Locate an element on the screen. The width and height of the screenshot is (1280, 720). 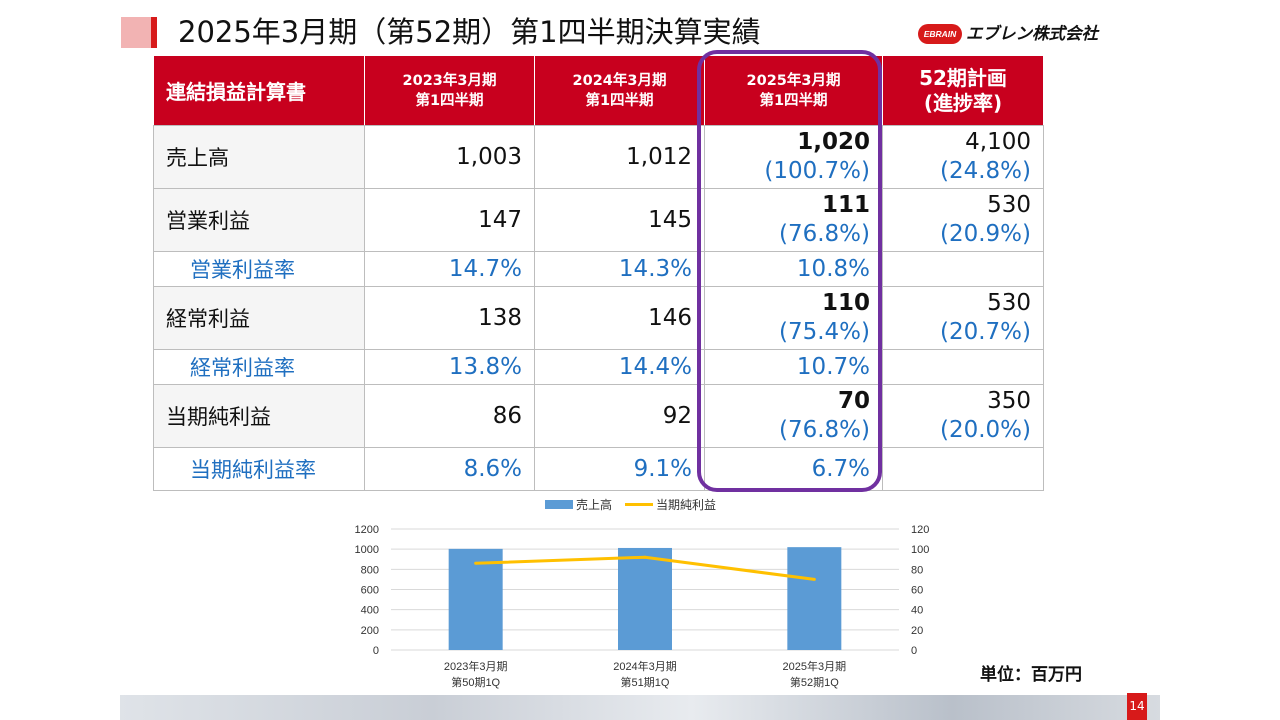
cell-2024: 14.3% is located at coordinates (619, 269).